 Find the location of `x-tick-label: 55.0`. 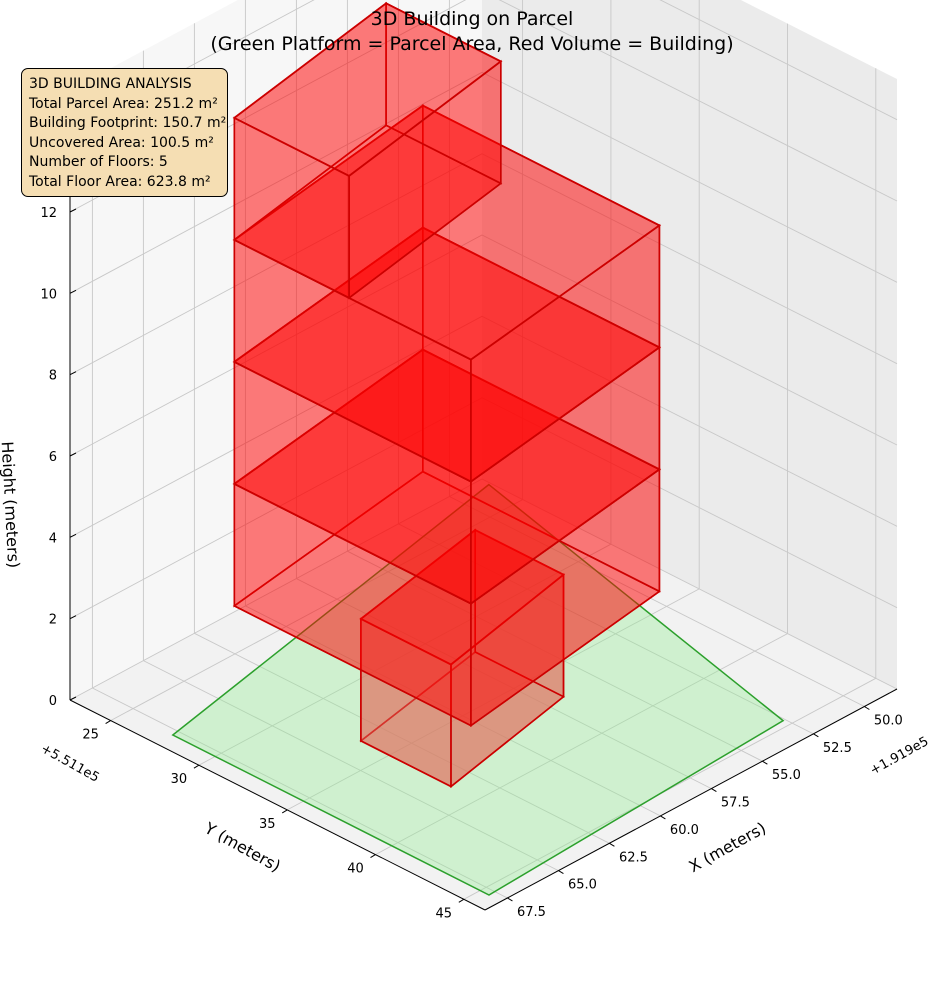

x-tick-label: 55.0 is located at coordinates (786, 775).